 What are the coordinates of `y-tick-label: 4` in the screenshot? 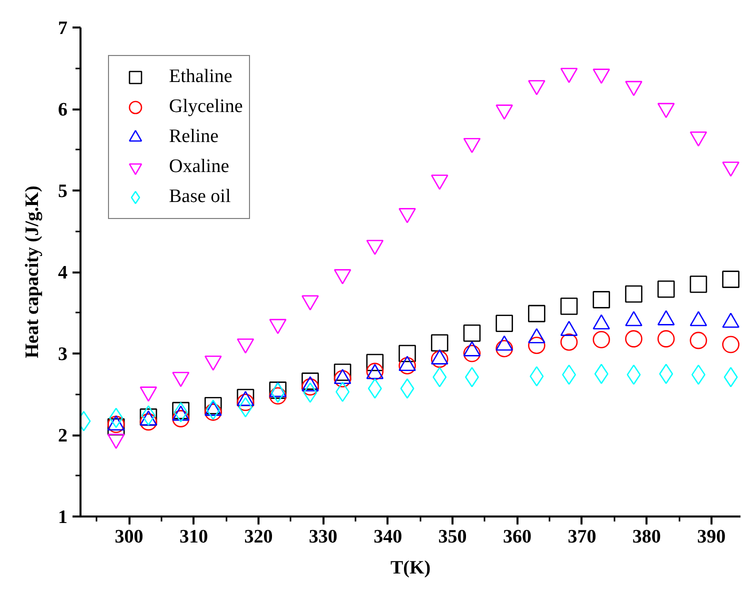 It's located at (63, 273).